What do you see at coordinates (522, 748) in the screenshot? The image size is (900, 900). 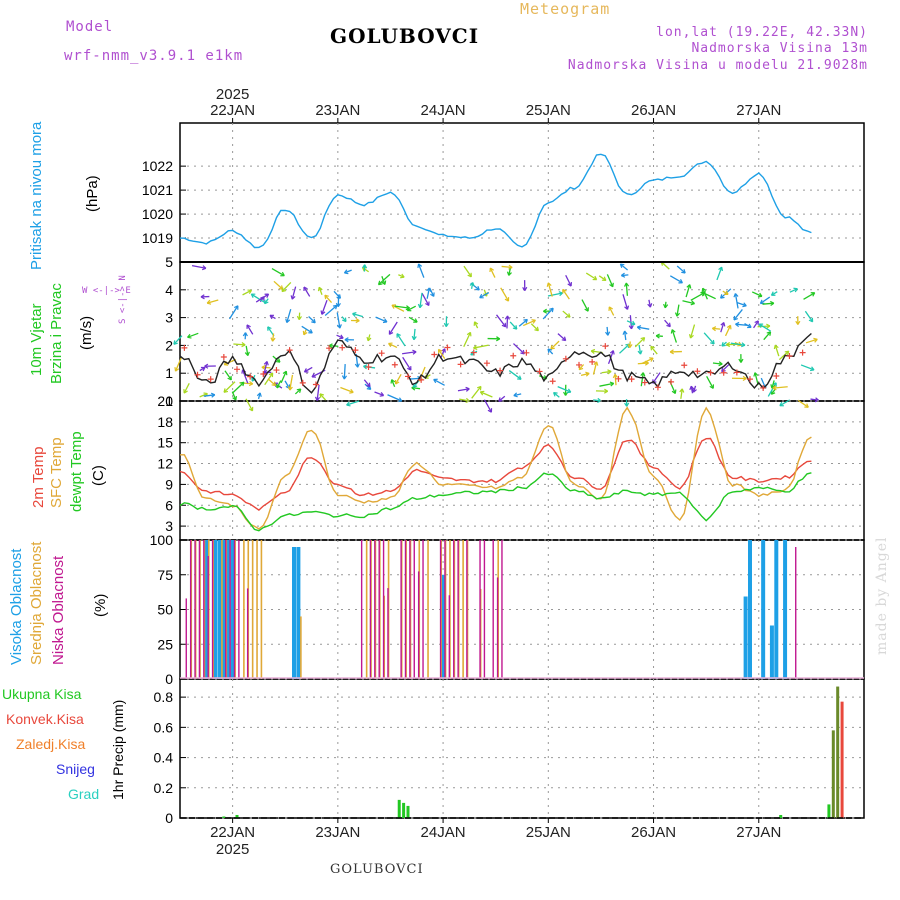 I see `panel-frame-r` at bounding box center [522, 748].